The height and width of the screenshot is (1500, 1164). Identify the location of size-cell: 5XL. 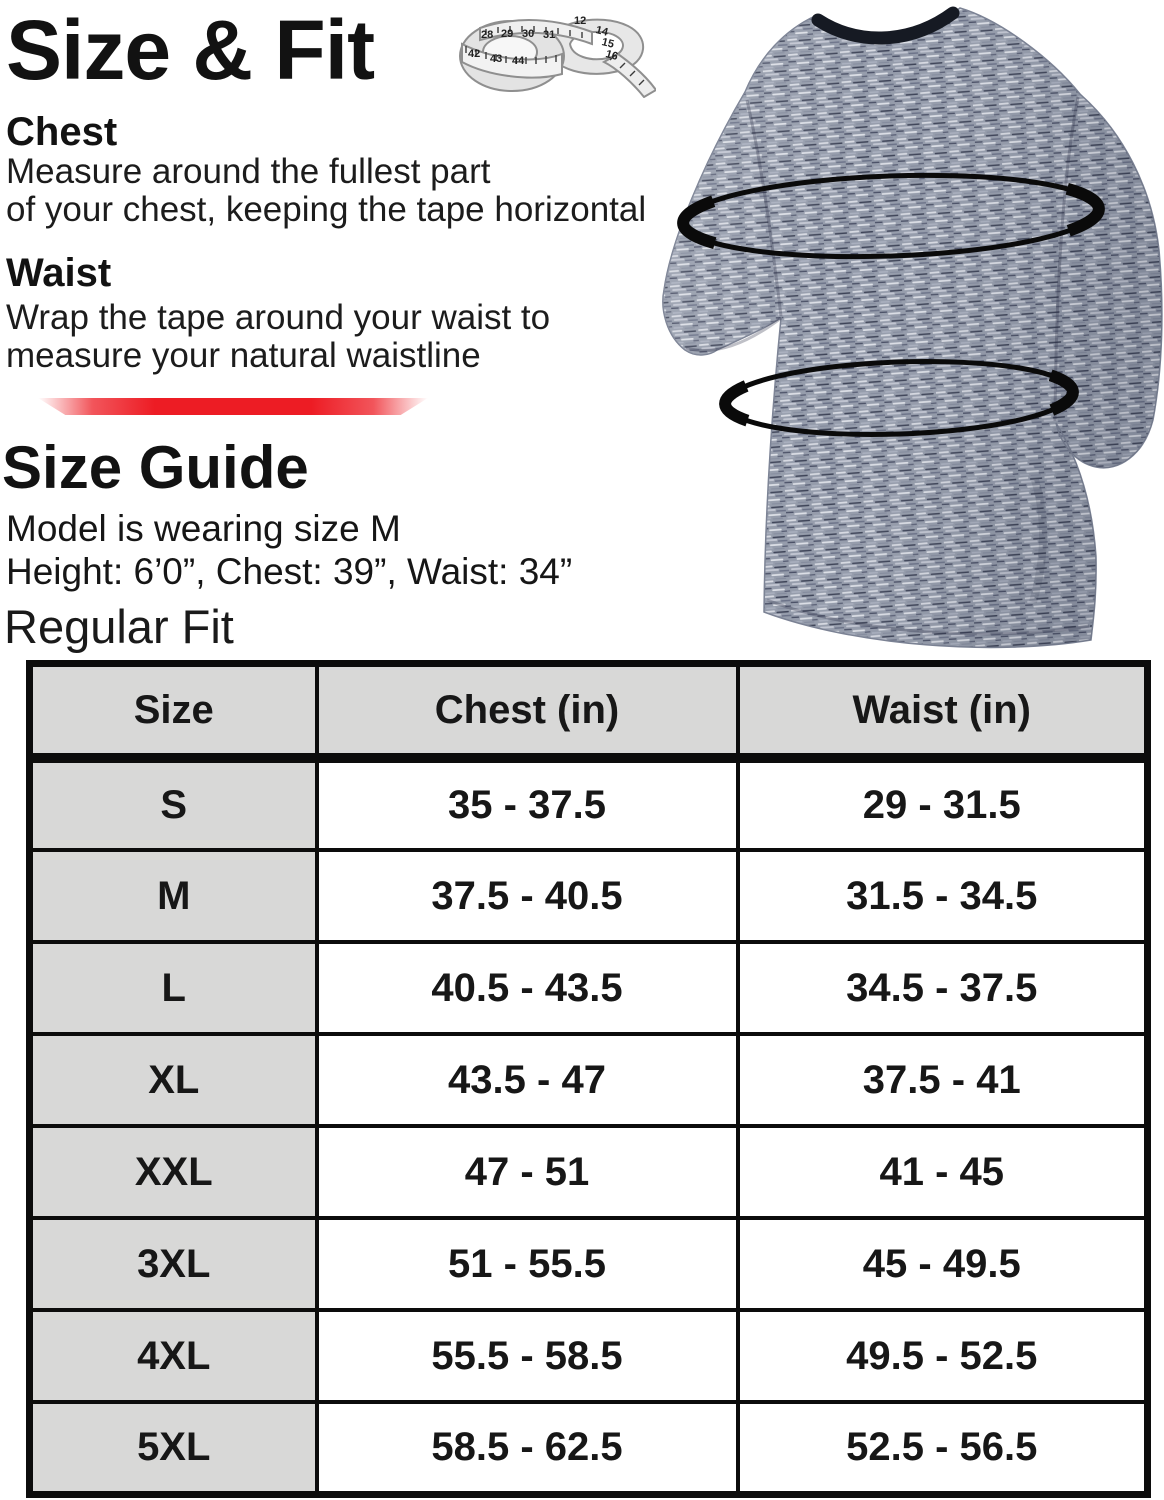
(173, 1448).